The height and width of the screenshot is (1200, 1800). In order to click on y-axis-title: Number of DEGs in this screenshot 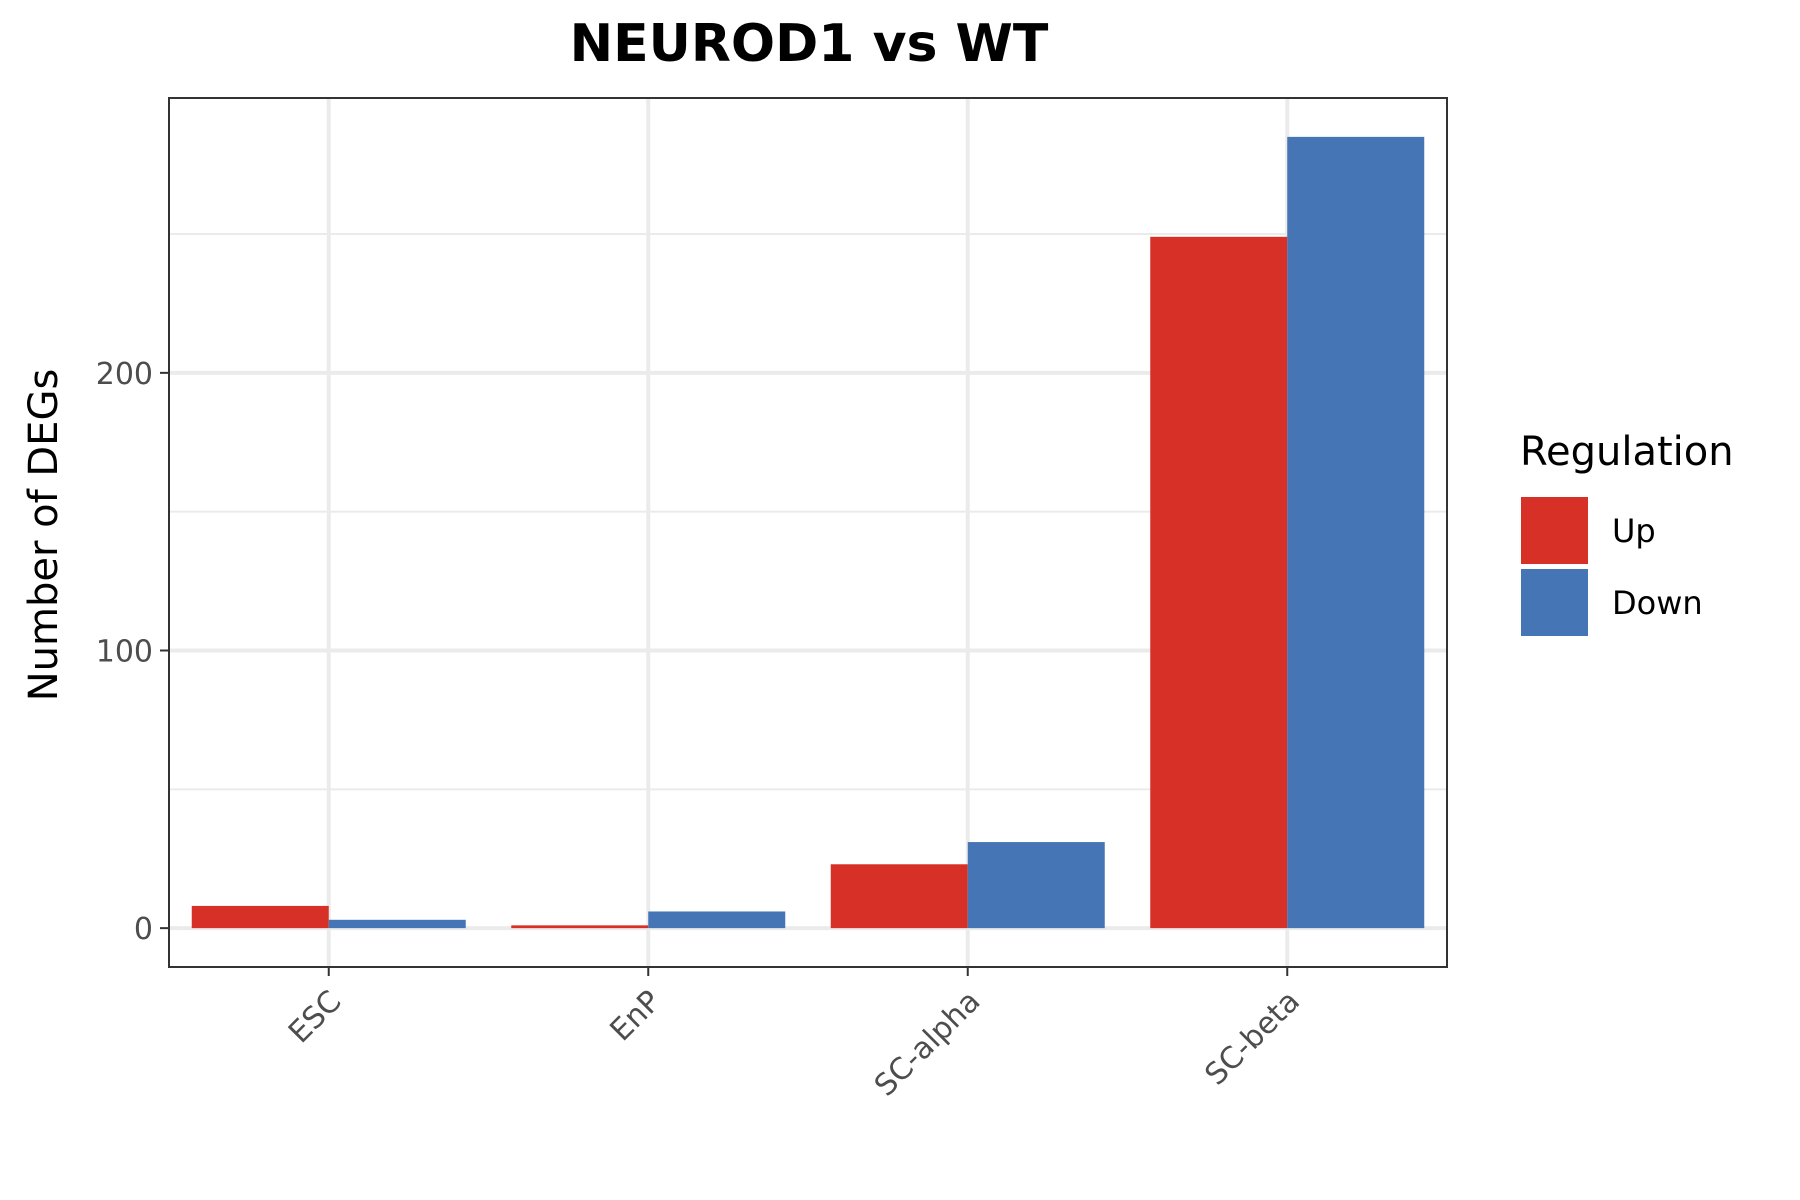, I will do `click(44, 535)`.